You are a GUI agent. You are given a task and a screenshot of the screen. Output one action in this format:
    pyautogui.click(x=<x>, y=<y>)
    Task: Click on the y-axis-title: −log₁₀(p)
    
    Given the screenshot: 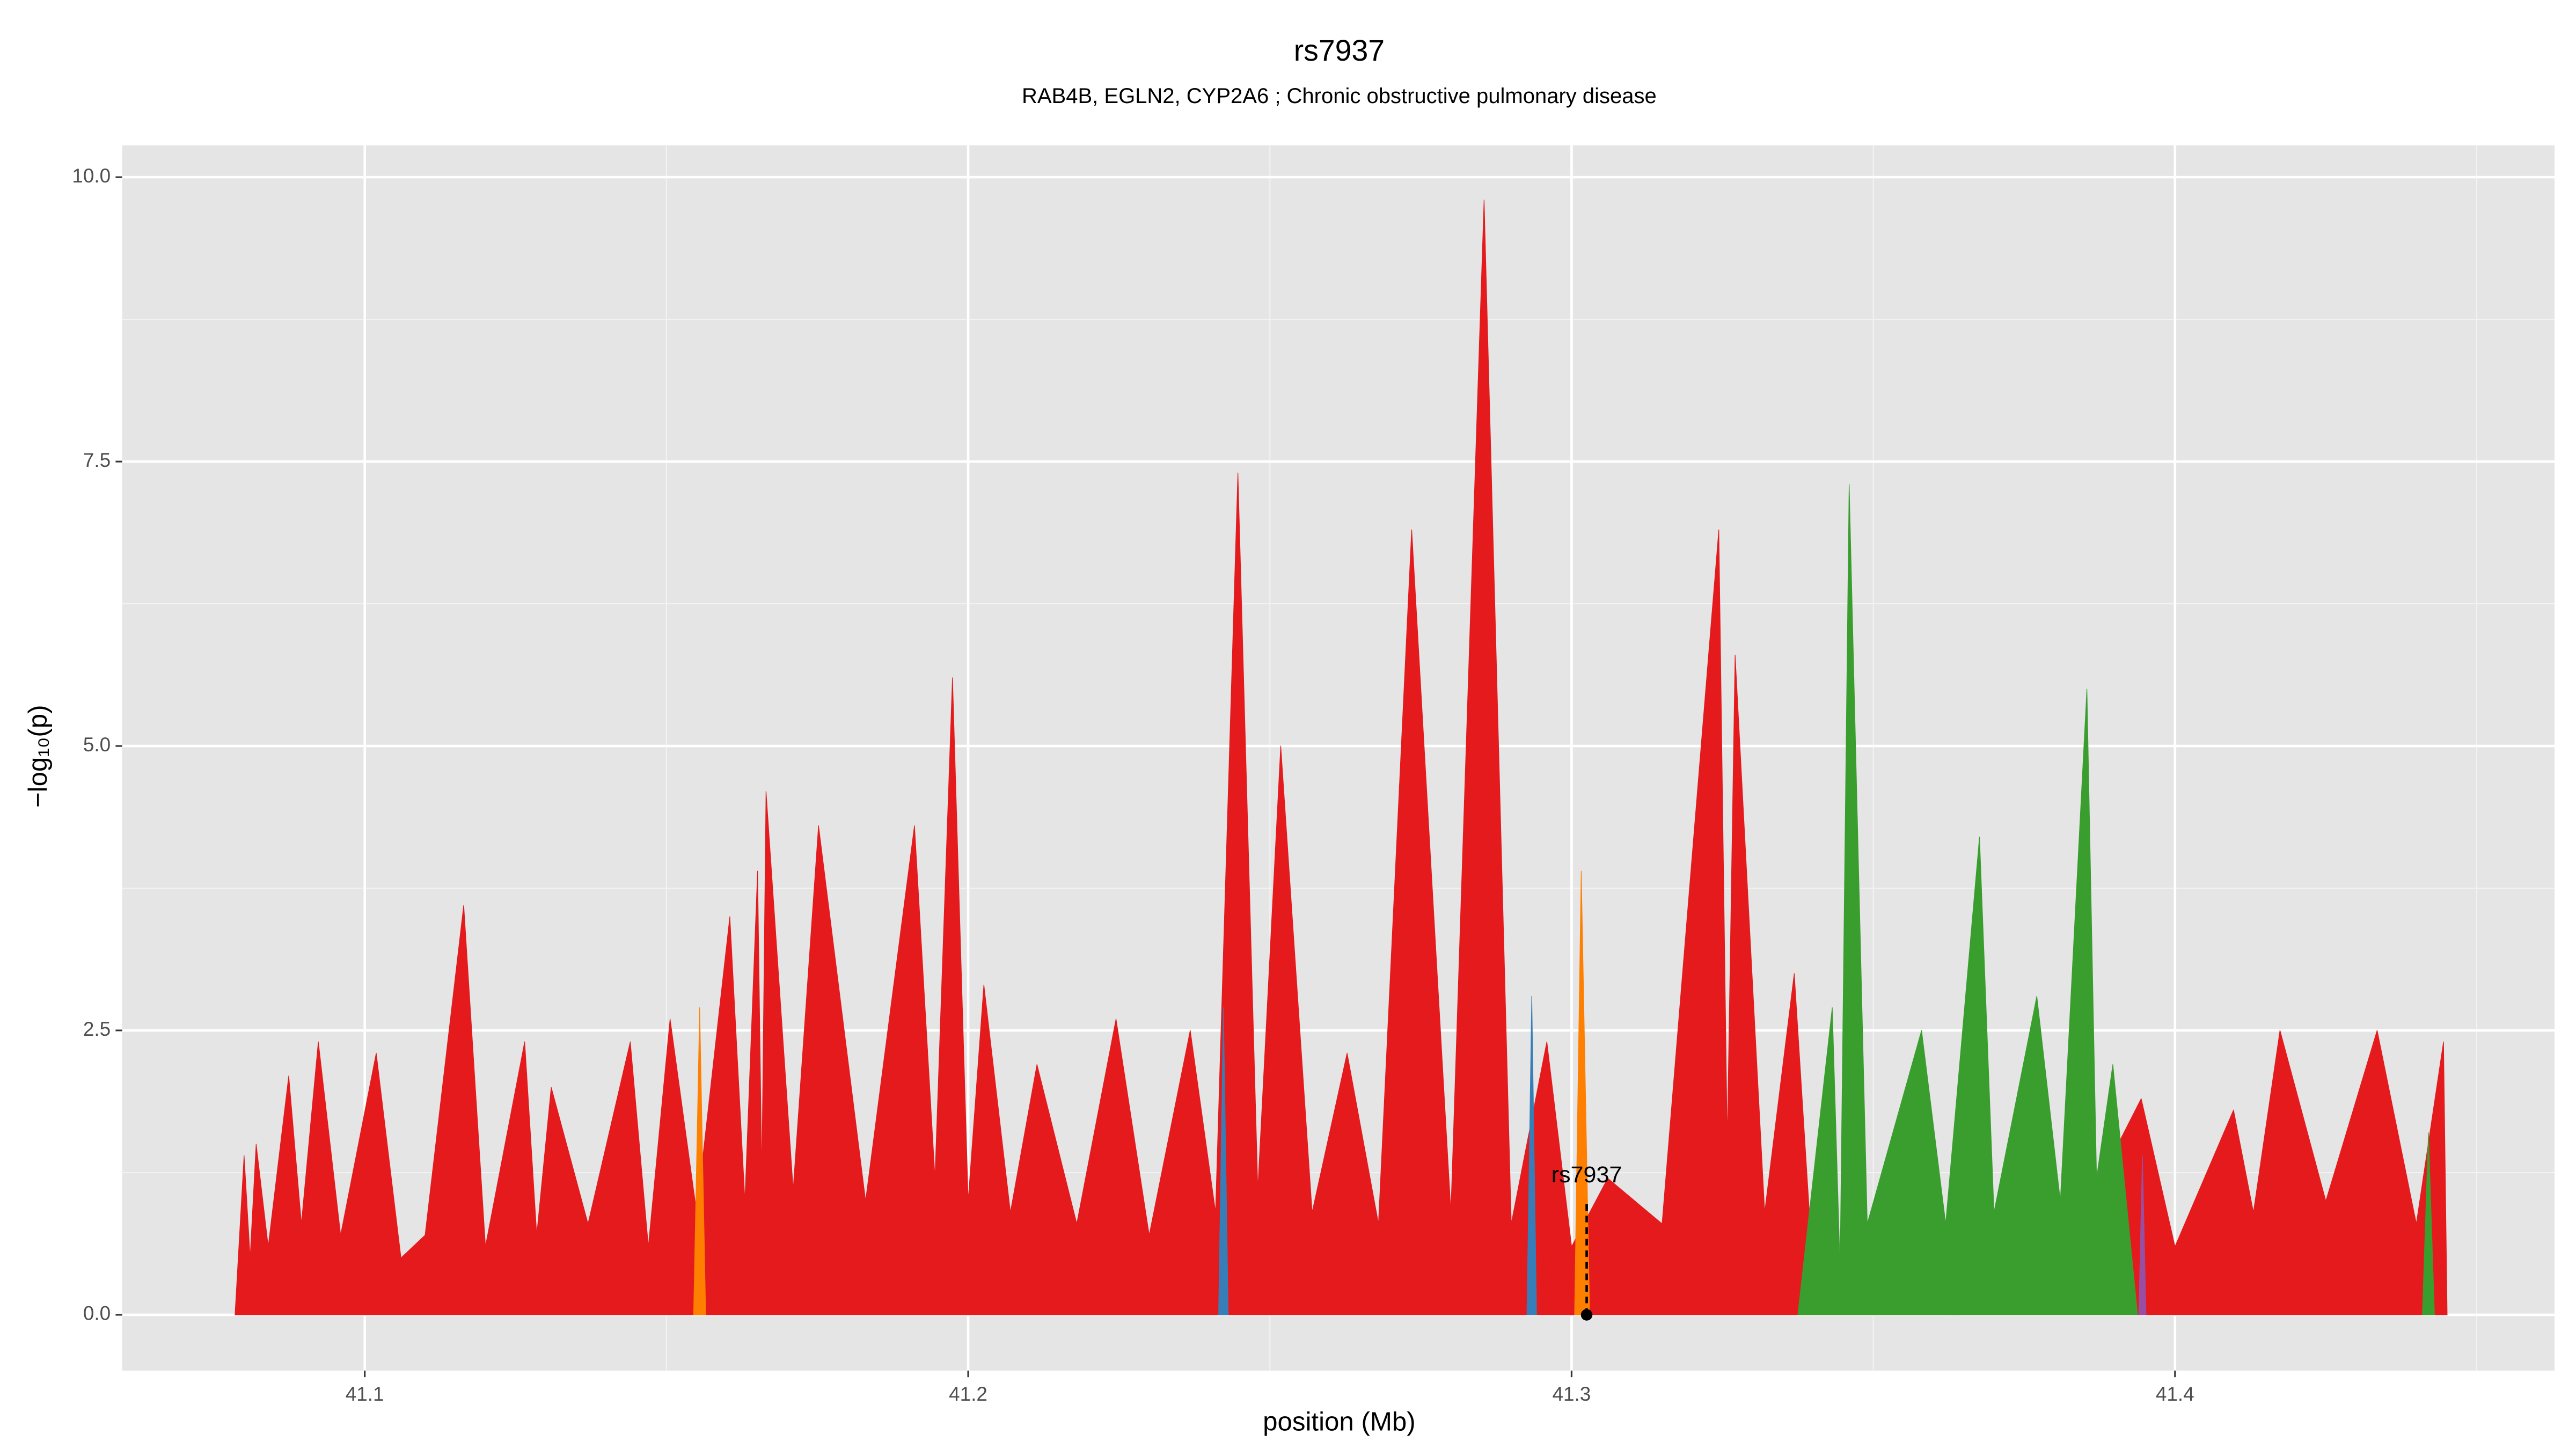 What is the action you would take?
    pyautogui.click(x=38, y=756)
    